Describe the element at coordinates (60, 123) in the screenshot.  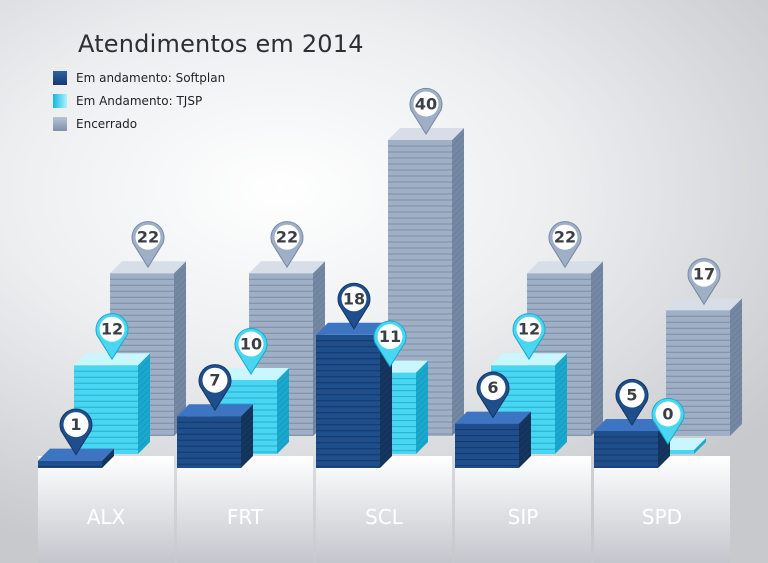
I see `legend-swatch-encerrado` at that location.